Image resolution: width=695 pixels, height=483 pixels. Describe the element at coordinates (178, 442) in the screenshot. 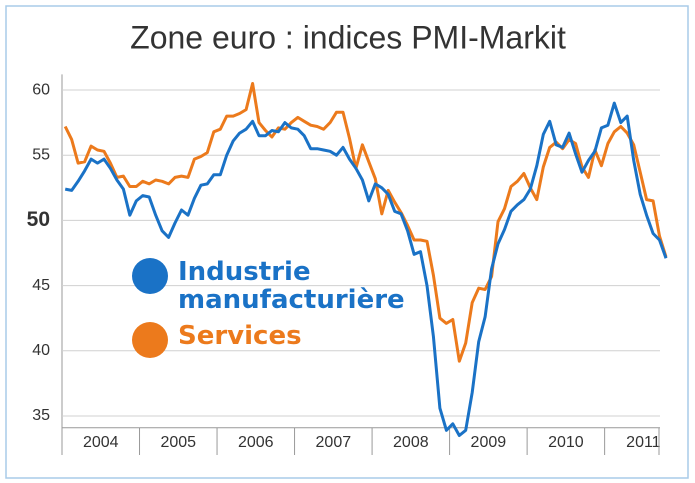

I see `x-tick-label: 2005` at that location.